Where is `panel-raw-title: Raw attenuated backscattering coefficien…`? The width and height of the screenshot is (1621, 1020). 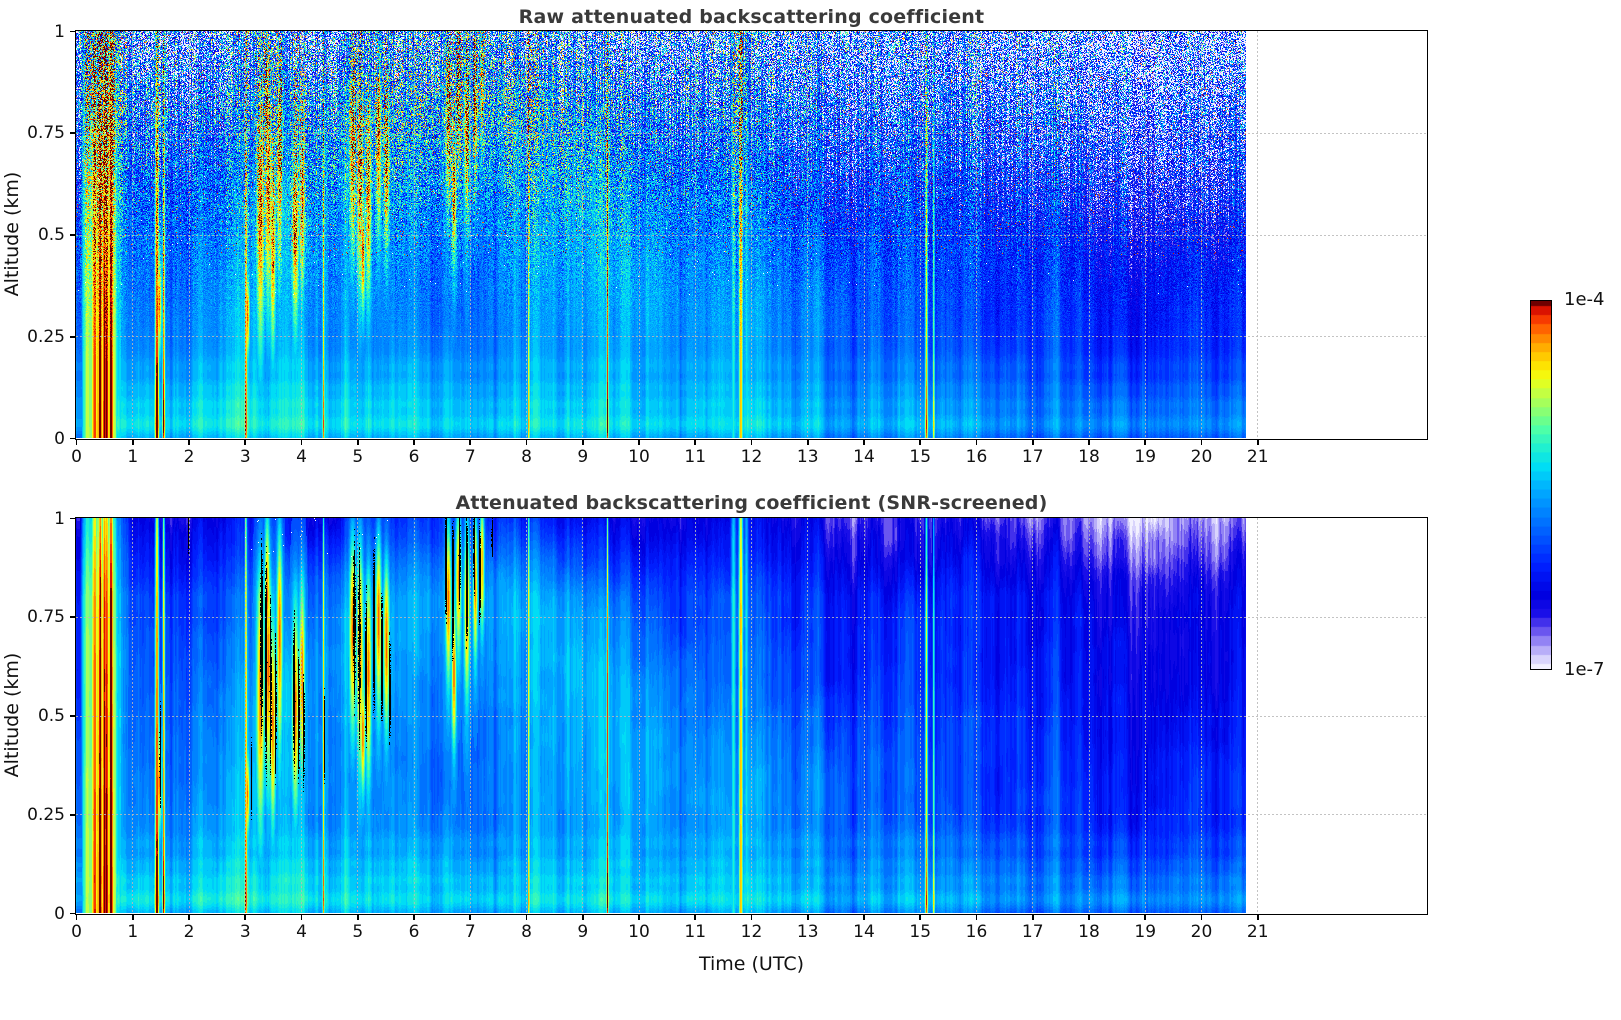 panel-raw-title: Raw attenuated backscattering coefficien… is located at coordinates (751, 17).